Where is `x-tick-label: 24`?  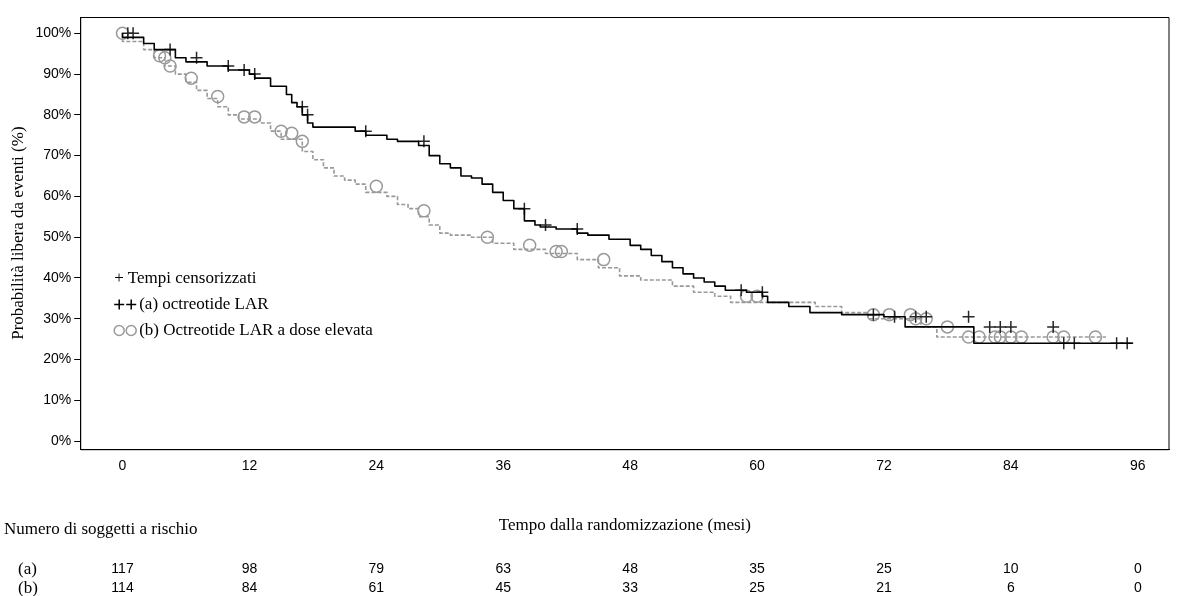
x-tick-label: 24 is located at coordinates (376, 465).